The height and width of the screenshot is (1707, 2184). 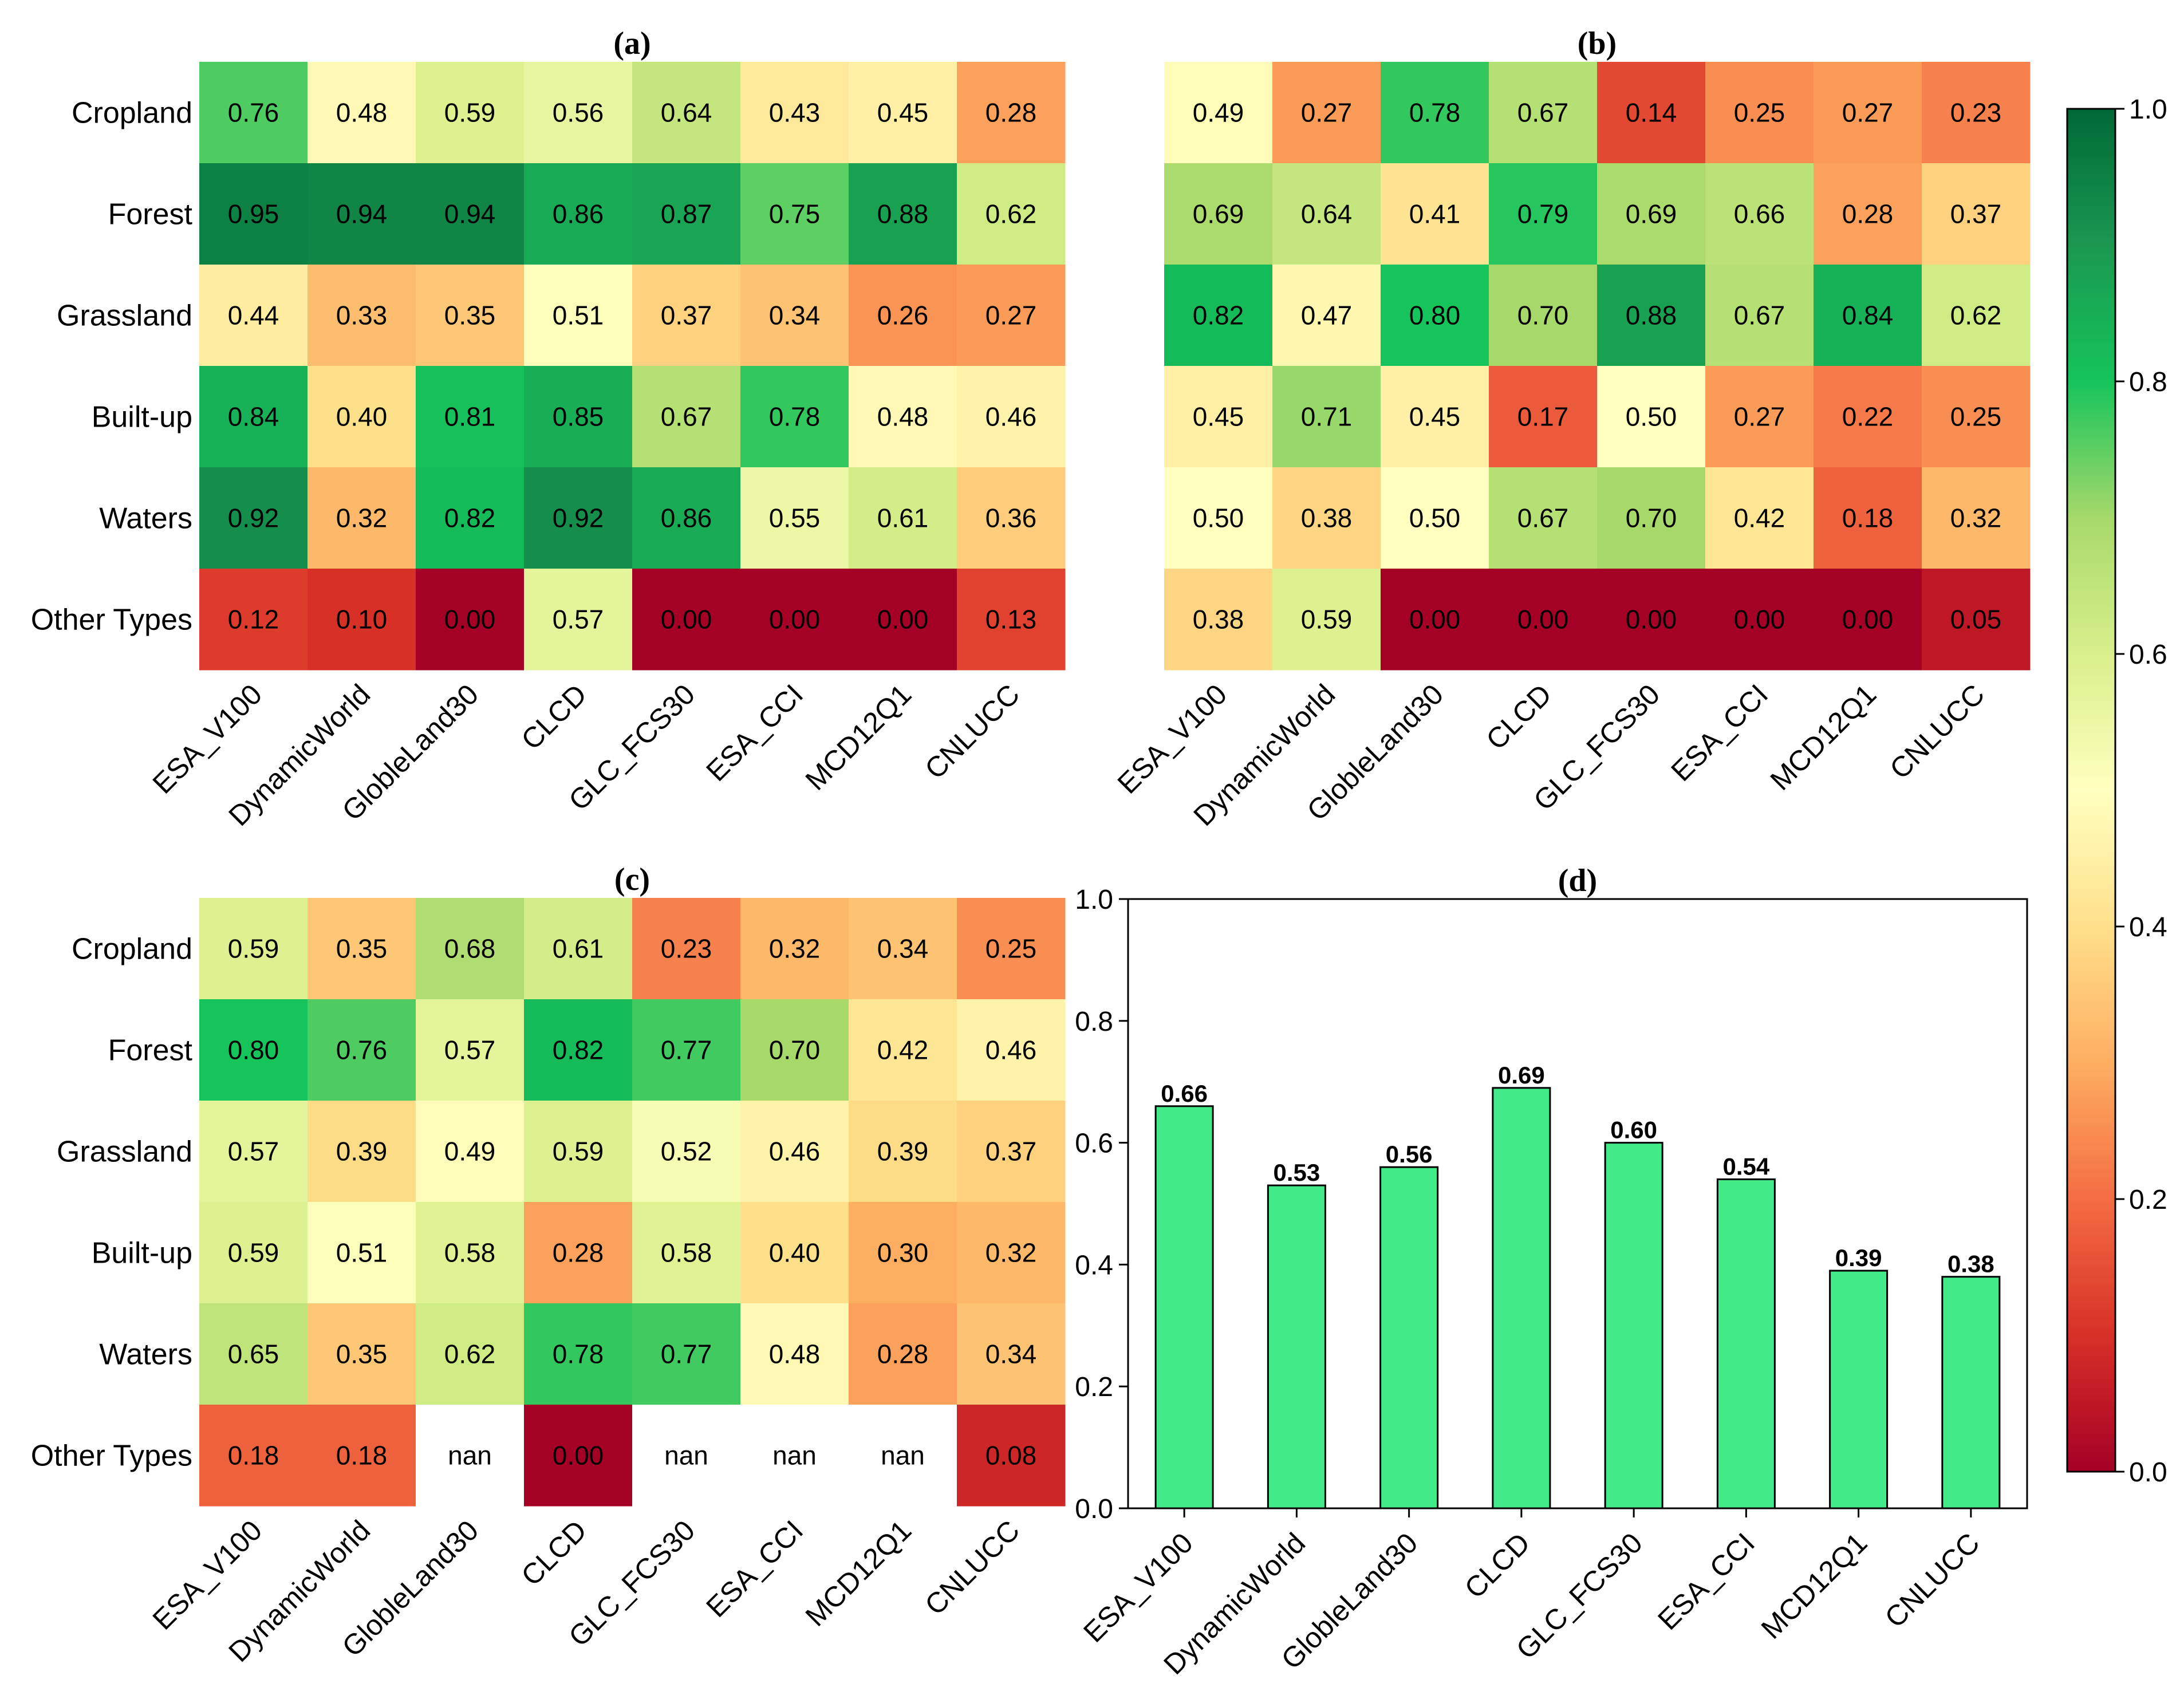 I want to click on row-label: Other Types, so click(x=111, y=1456).